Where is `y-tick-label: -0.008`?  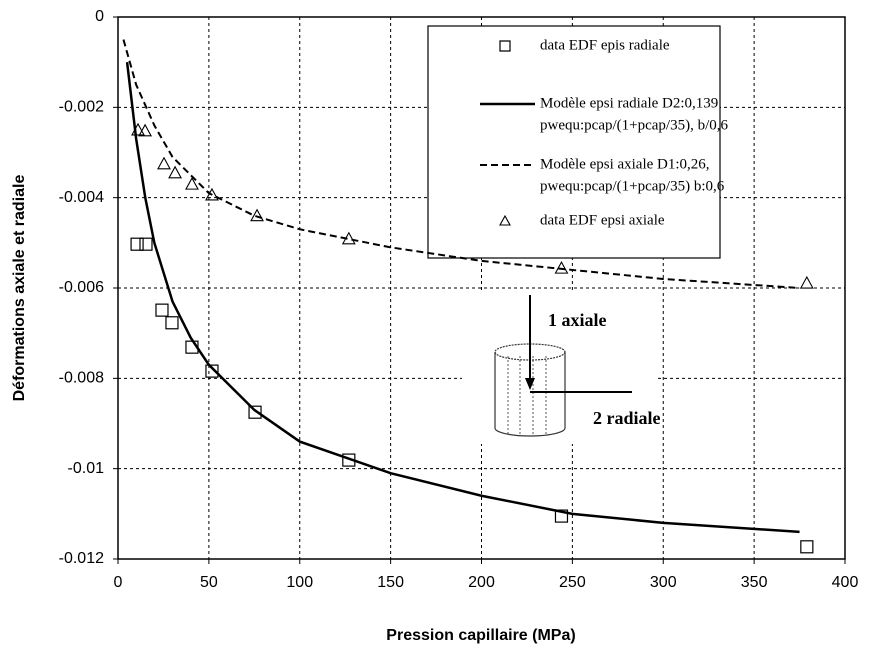 y-tick-label: -0.008 is located at coordinates (81, 378).